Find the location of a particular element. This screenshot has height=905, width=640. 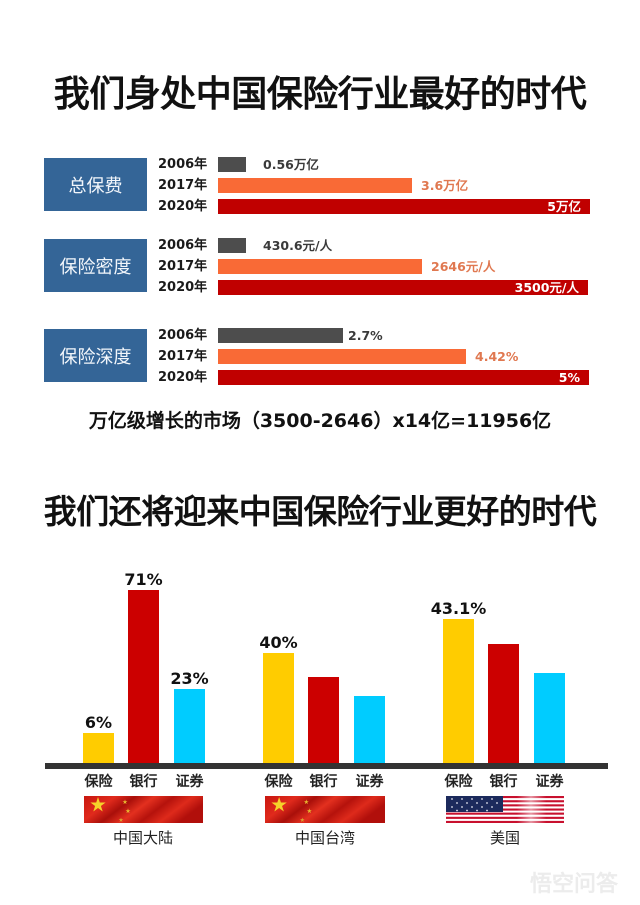

watermark: 悟空问答 is located at coordinates (574, 884).